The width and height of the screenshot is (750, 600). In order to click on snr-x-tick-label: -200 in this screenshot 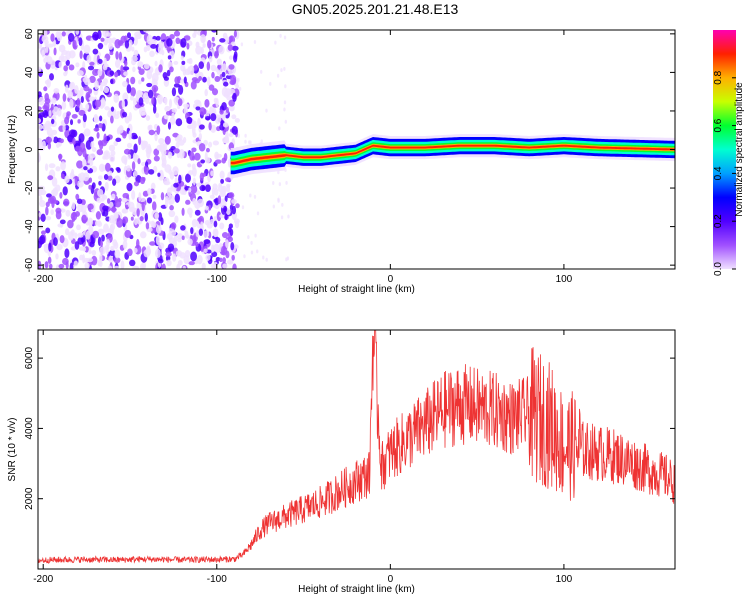, I will do `click(43, 579)`.